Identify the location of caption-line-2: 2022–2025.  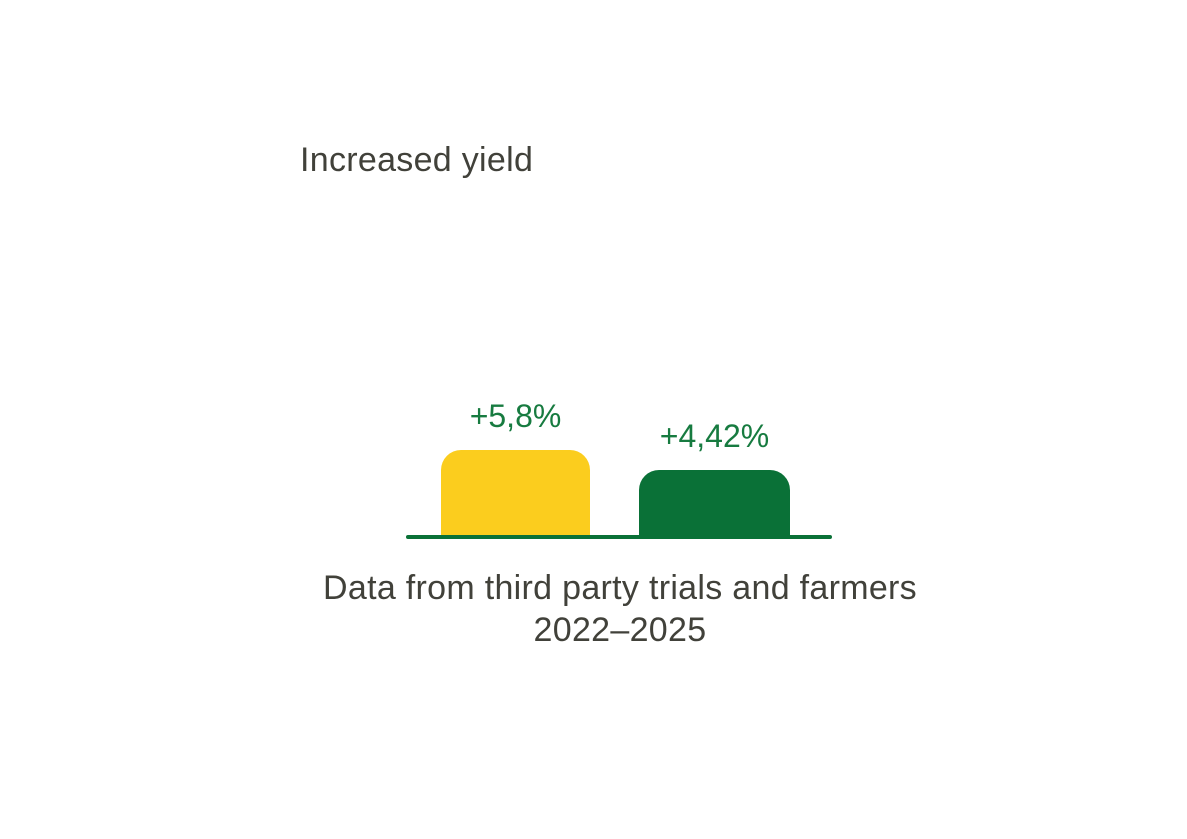
(620, 630).